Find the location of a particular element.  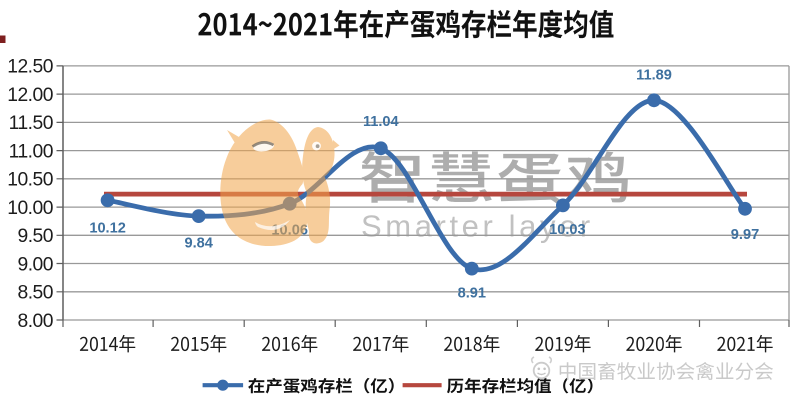

svg-text: 9.50 is located at coordinates (35, 236).